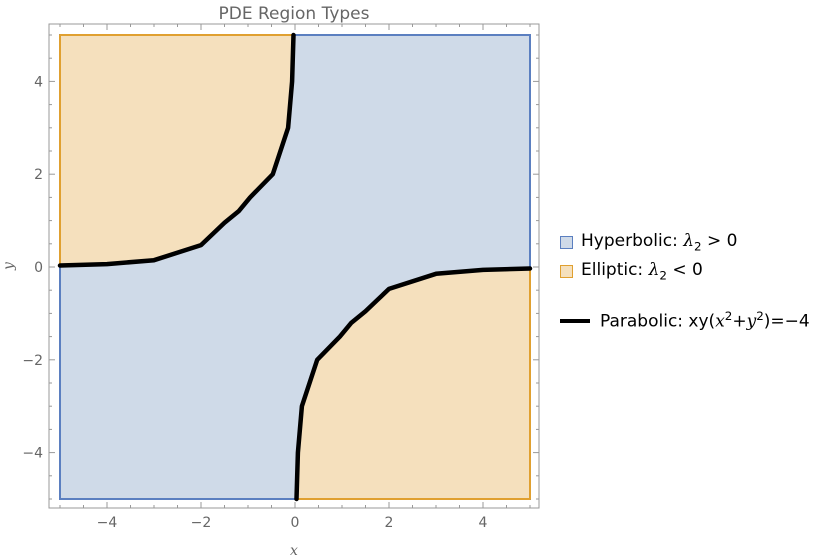 The image size is (833, 560). Describe the element at coordinates (9, 266) in the screenshot. I see `y-axis-label: y` at that location.